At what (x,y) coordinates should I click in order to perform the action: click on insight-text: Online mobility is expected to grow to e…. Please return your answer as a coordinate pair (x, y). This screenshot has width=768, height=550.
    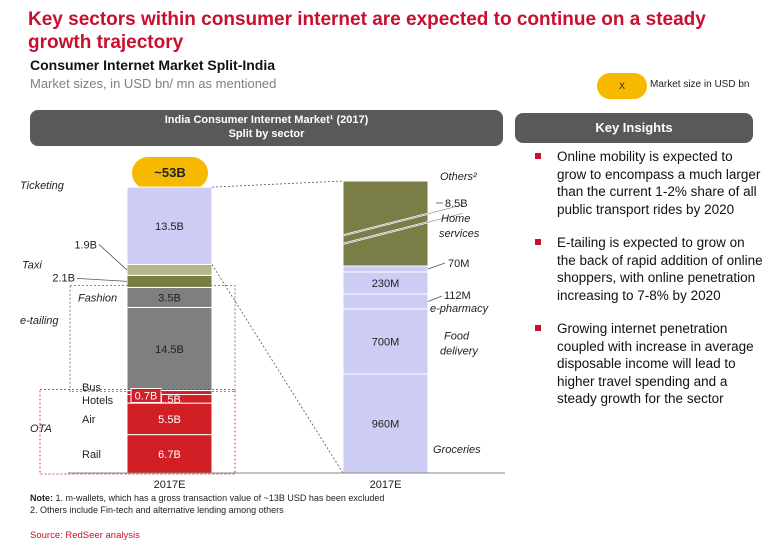
    Looking at the image, I should click on (659, 183).